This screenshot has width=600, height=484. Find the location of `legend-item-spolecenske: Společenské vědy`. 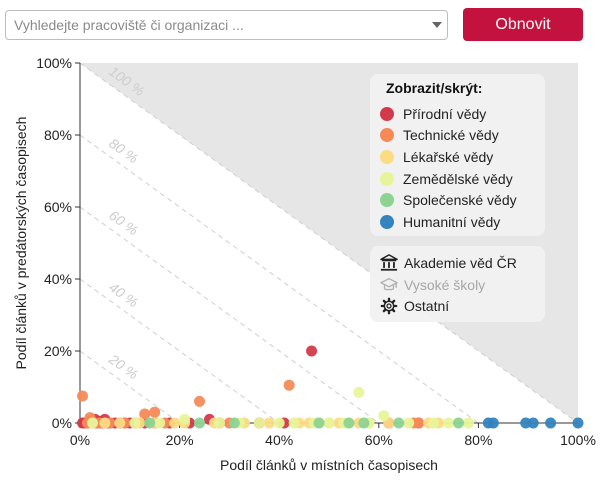

legend-item-spolecenske: Společenské vědy is located at coordinates (448, 200).